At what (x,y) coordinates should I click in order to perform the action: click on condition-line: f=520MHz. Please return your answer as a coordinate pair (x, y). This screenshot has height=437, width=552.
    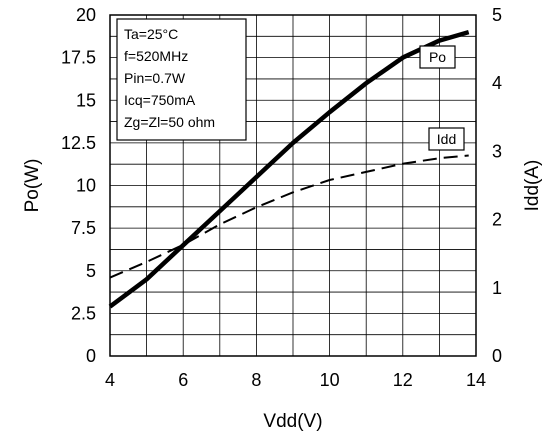
    Looking at the image, I should click on (156, 56).